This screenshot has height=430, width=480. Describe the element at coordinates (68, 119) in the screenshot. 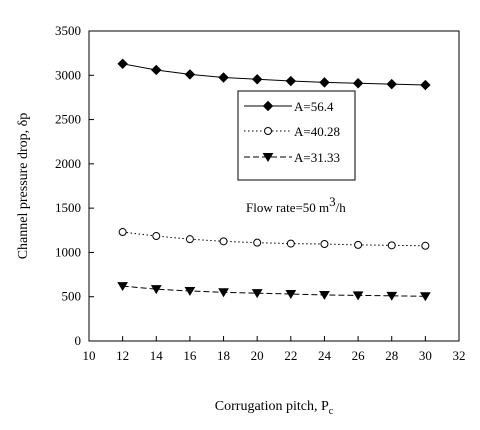

I see `y-tick-label: 2500` at that location.